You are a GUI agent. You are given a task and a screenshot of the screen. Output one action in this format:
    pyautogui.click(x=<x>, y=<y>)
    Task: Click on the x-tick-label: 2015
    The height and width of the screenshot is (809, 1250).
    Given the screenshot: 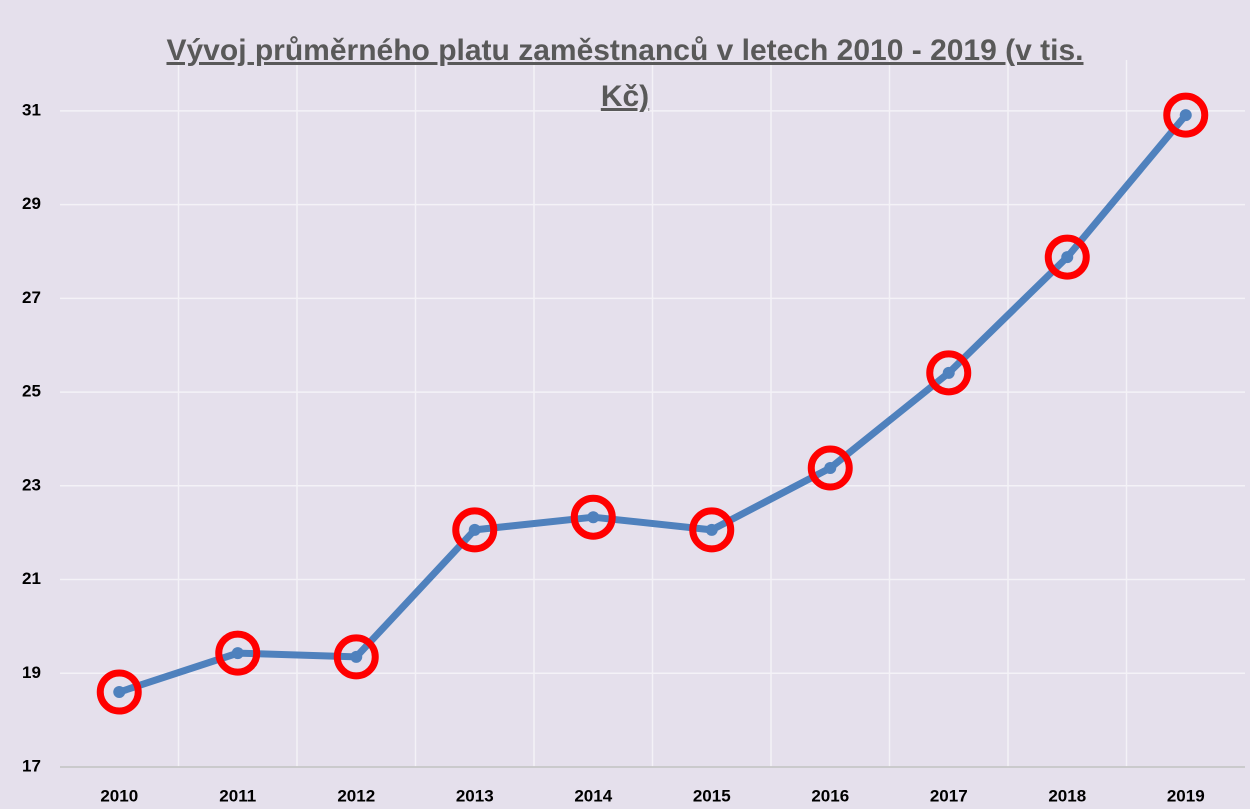 What is the action you would take?
    pyautogui.click(x=712, y=795)
    